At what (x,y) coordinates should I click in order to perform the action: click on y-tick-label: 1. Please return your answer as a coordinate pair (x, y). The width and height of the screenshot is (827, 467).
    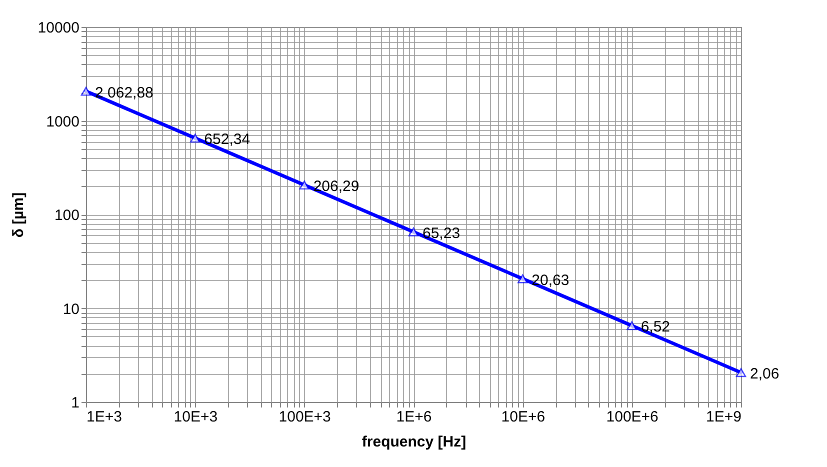
    Looking at the image, I should click on (75, 403).